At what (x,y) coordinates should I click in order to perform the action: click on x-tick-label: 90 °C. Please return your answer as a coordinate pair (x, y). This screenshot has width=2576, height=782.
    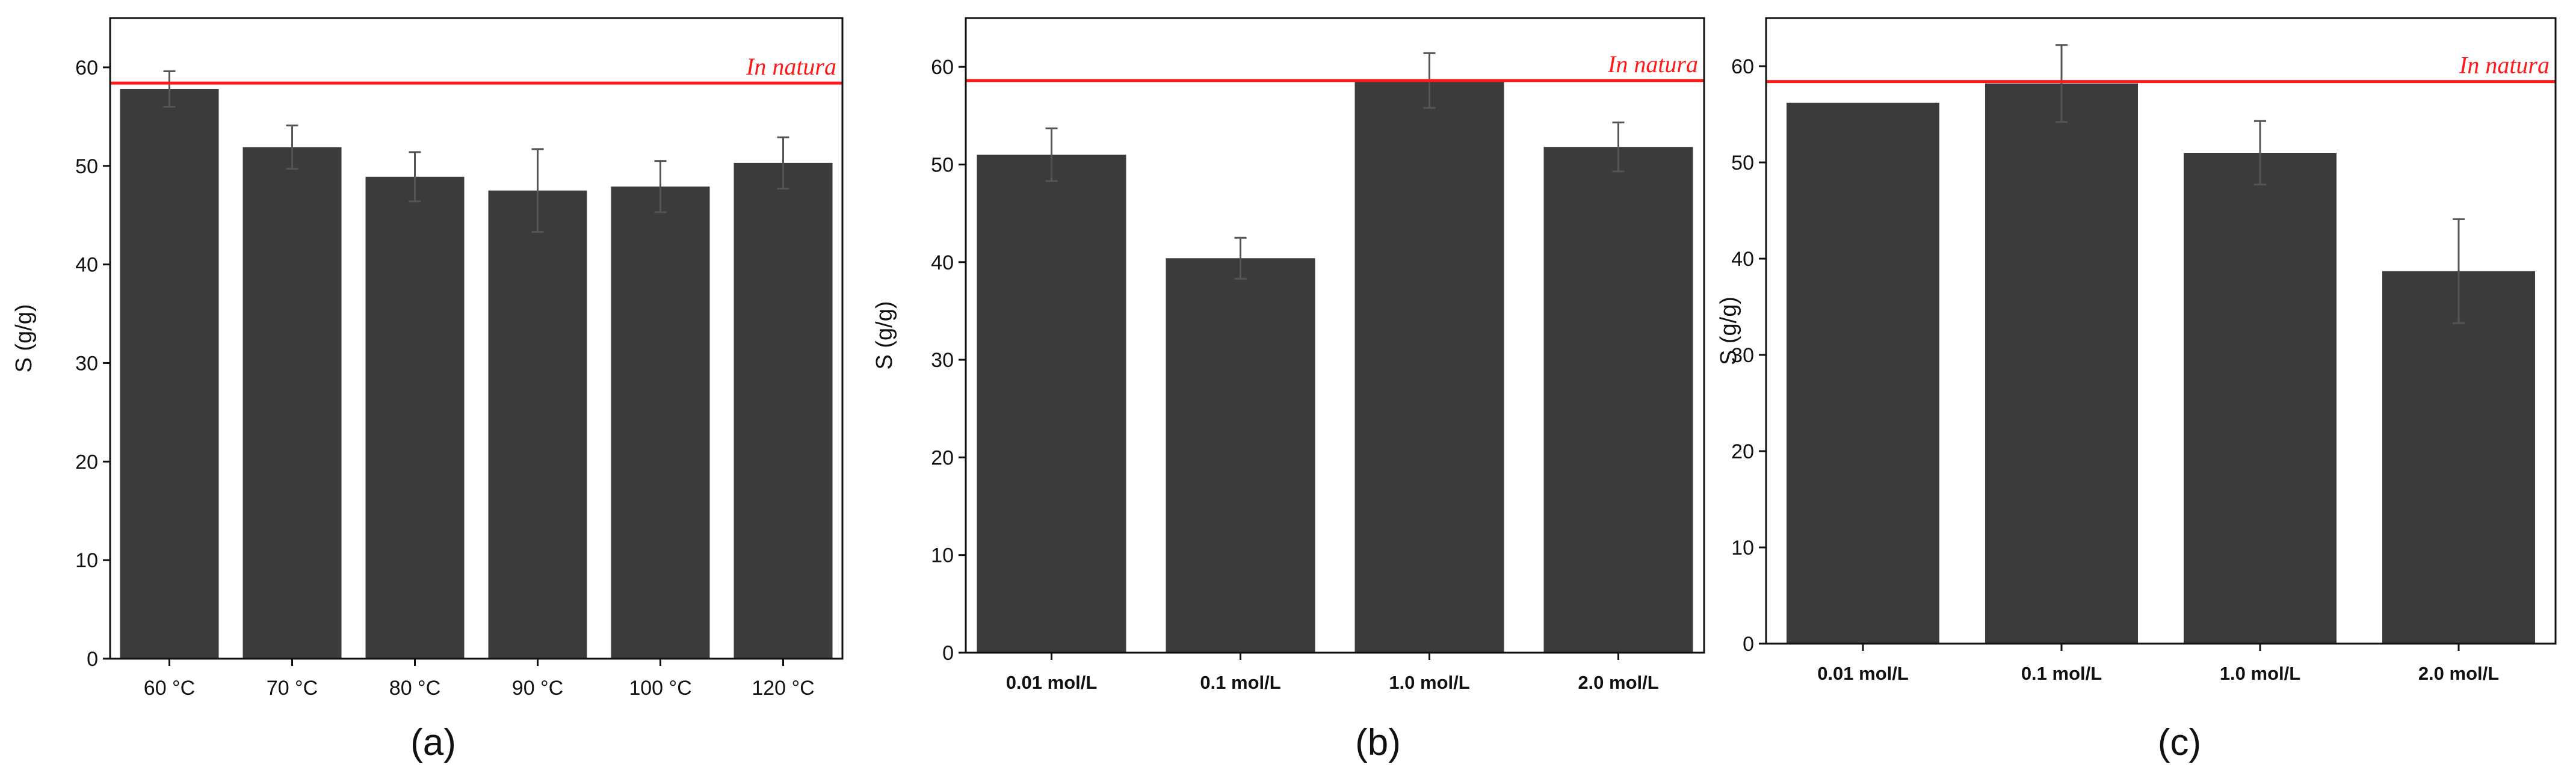
    Looking at the image, I should click on (537, 688).